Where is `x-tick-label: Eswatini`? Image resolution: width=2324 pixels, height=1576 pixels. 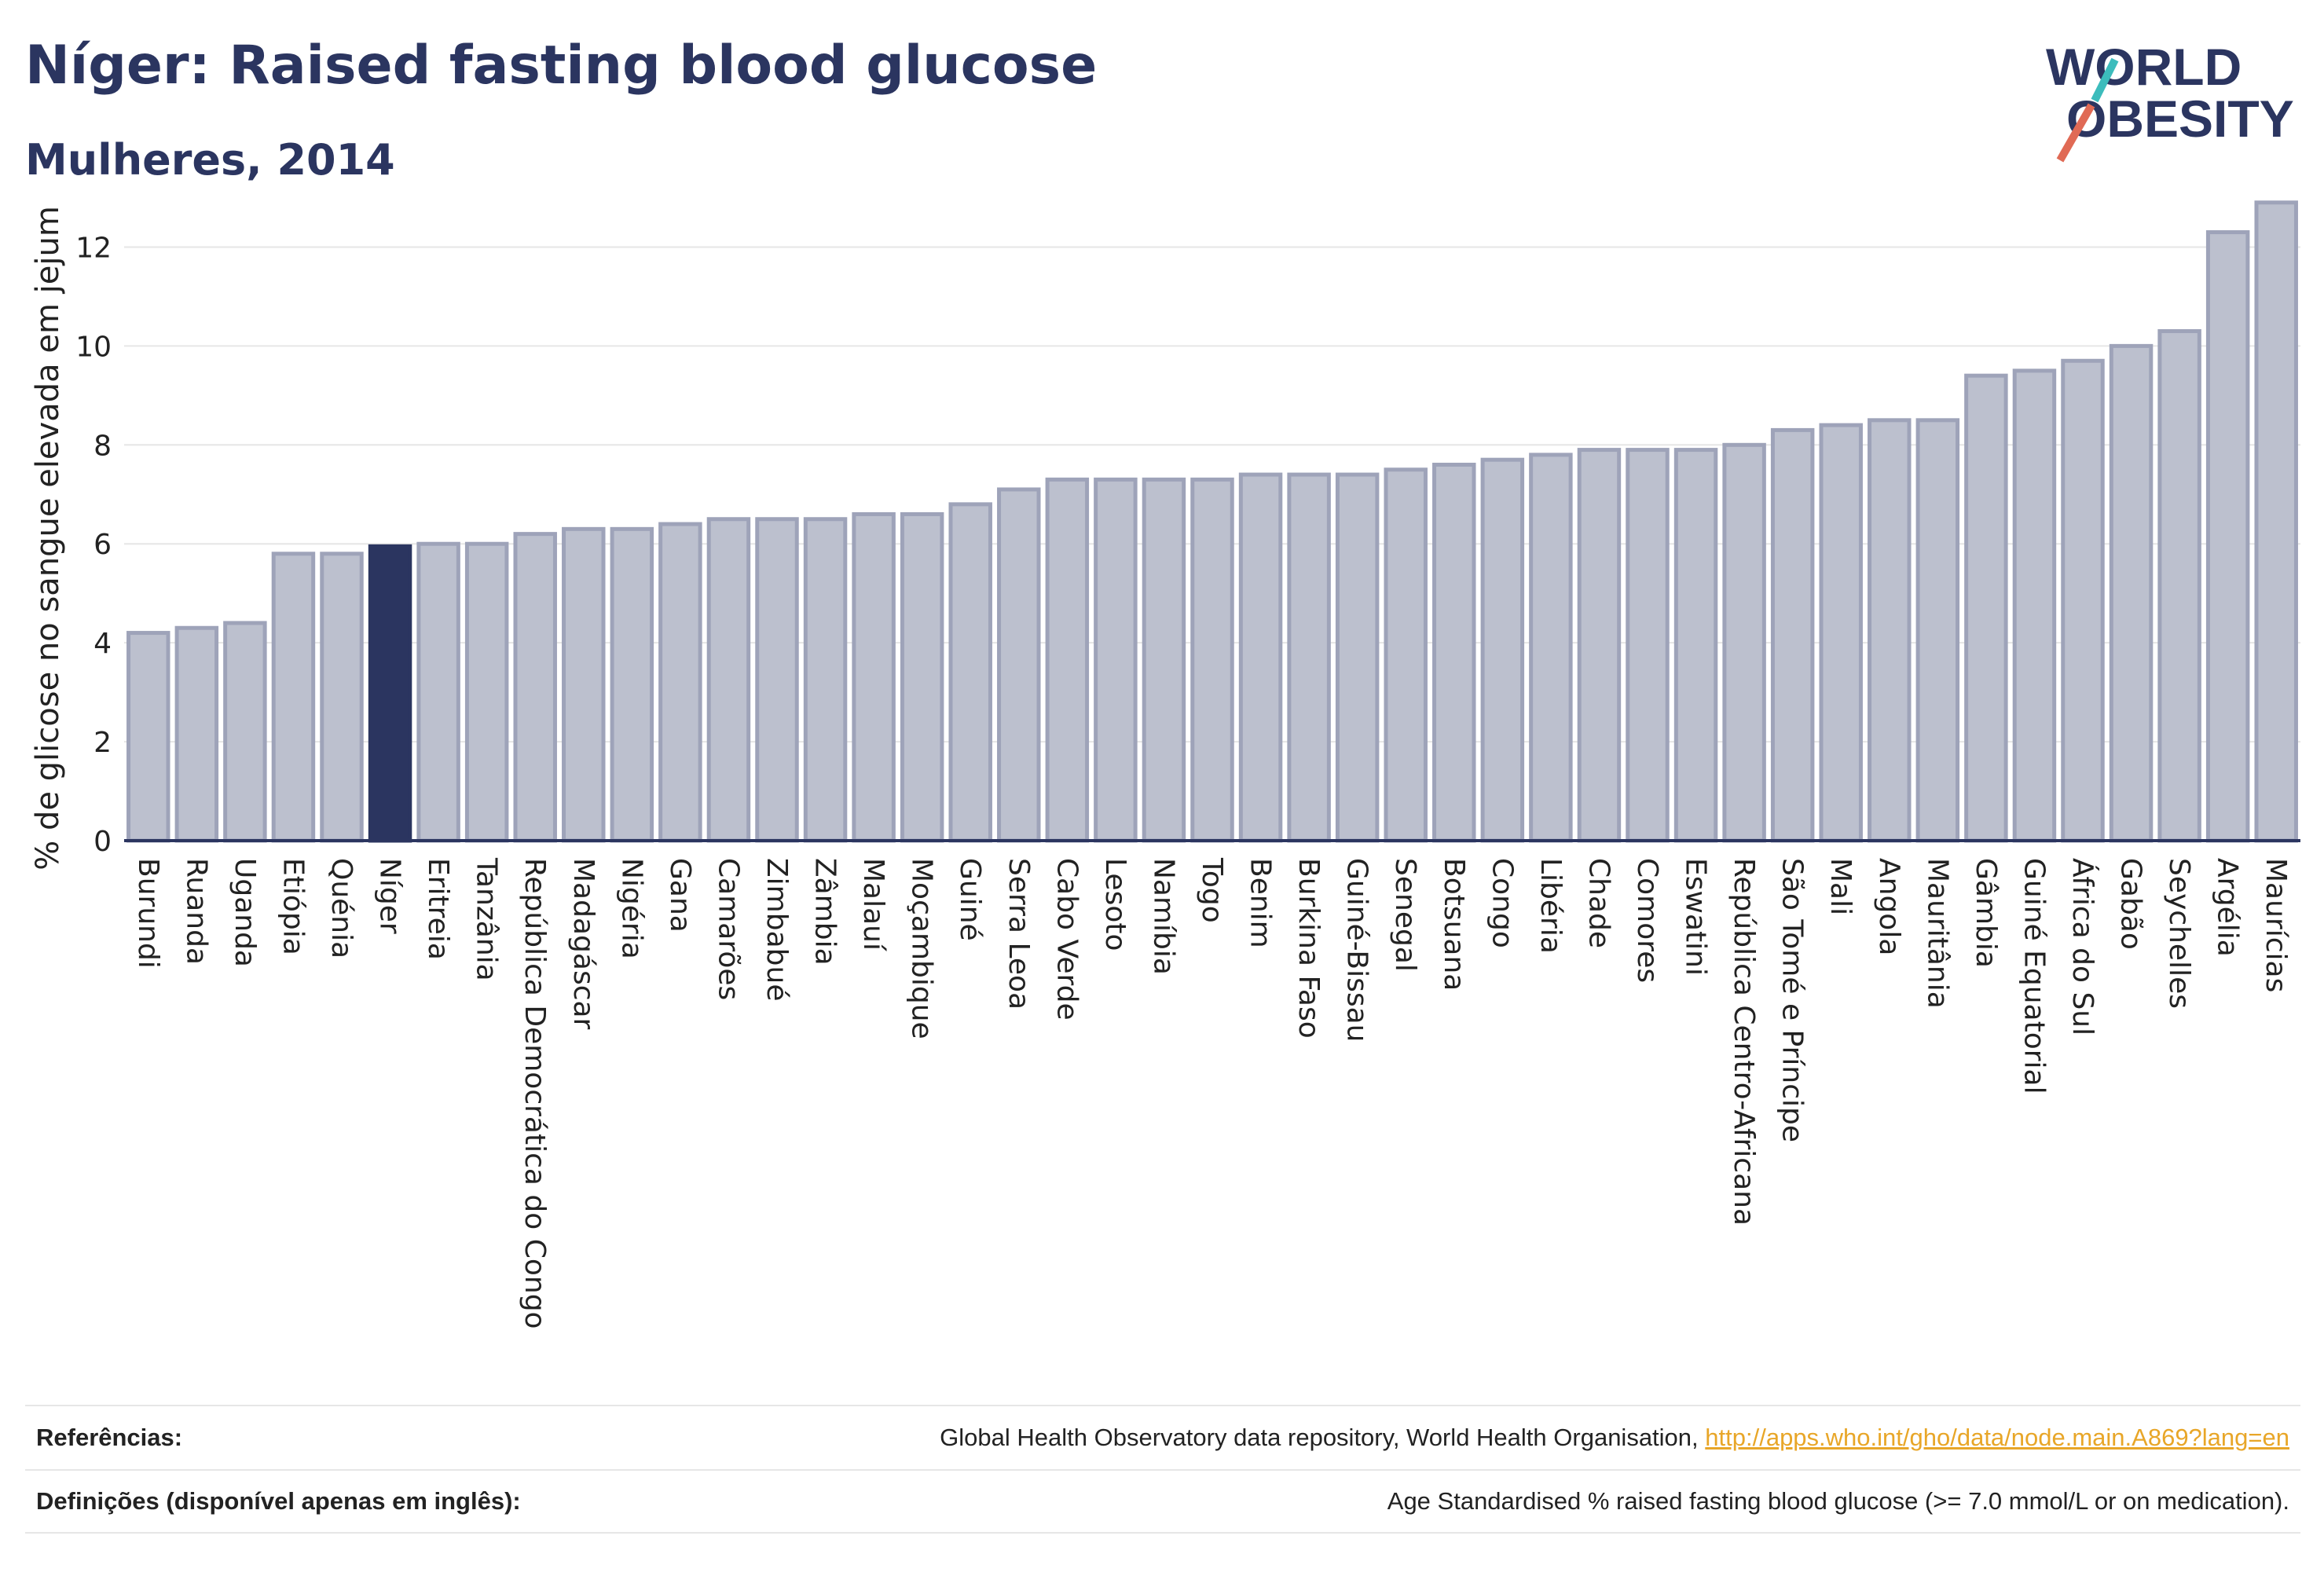
x-tick-label: Eswatini is located at coordinates (1696, 917).